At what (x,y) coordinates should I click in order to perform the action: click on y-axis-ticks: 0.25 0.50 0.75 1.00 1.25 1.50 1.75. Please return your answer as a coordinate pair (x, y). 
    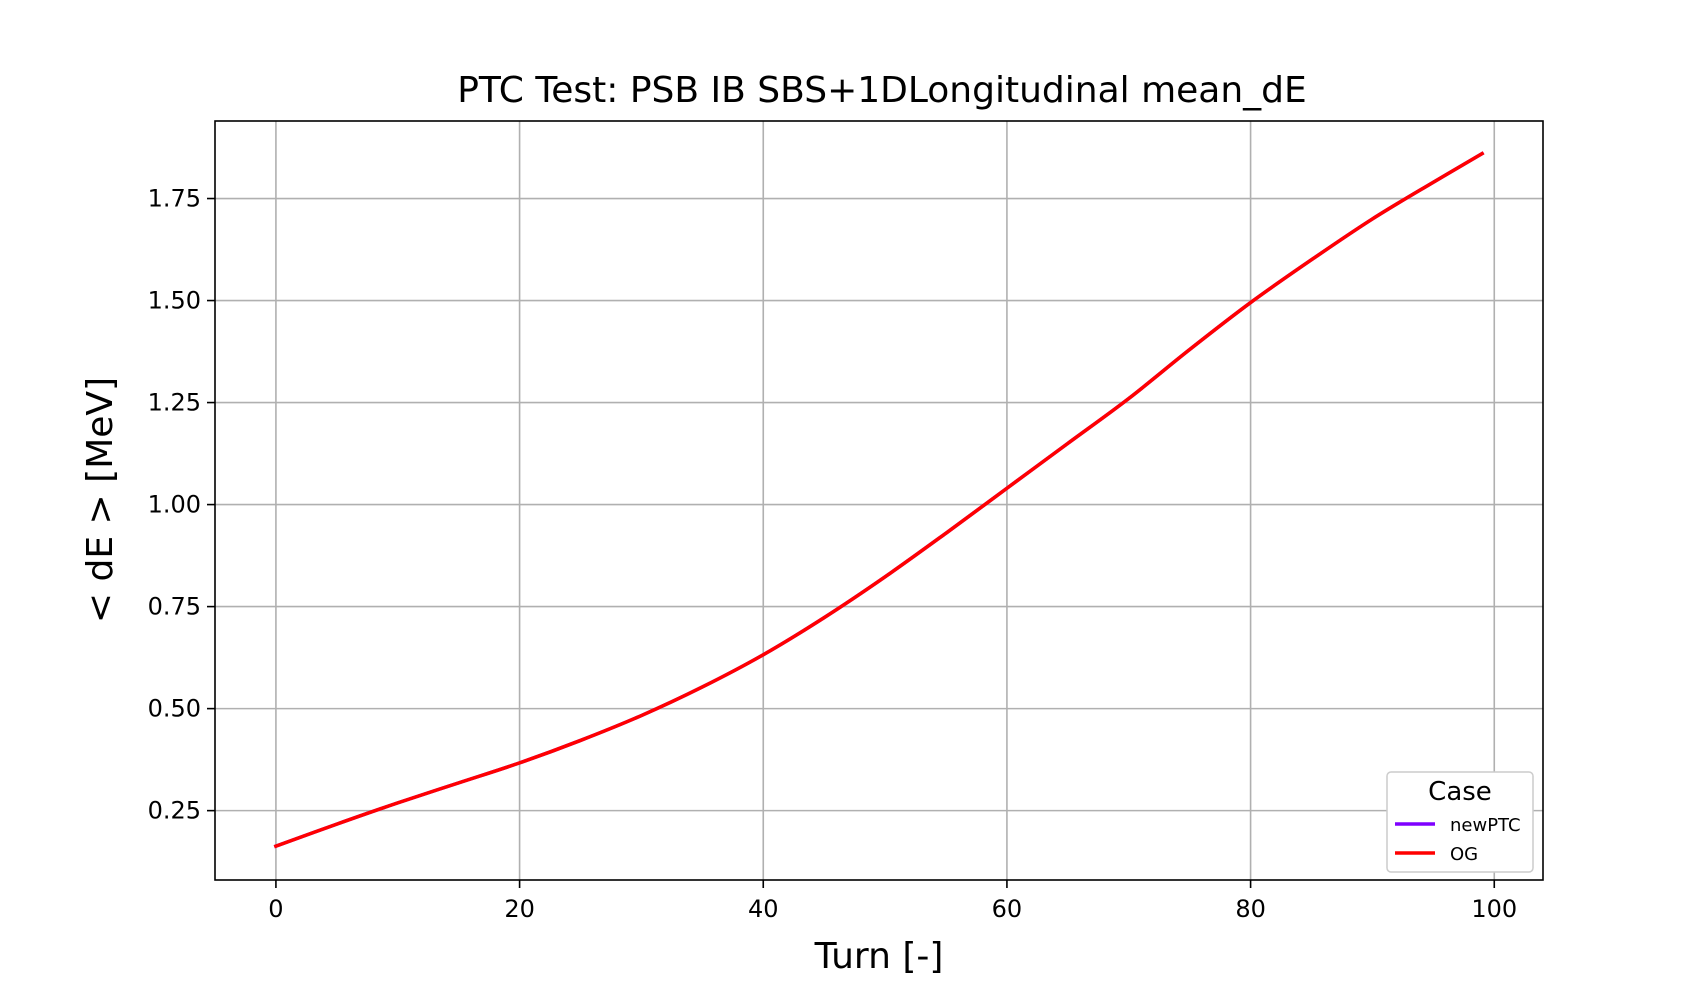
    Looking at the image, I should click on (181, 505).